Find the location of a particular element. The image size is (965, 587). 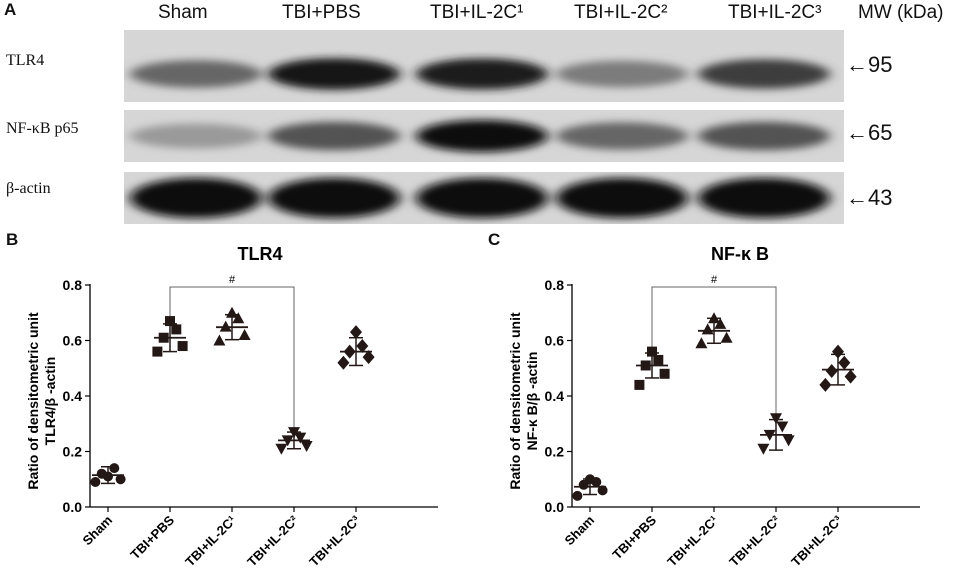

lane-label-il2c1: TBI+IL-2C¹ is located at coordinates (477, 12).